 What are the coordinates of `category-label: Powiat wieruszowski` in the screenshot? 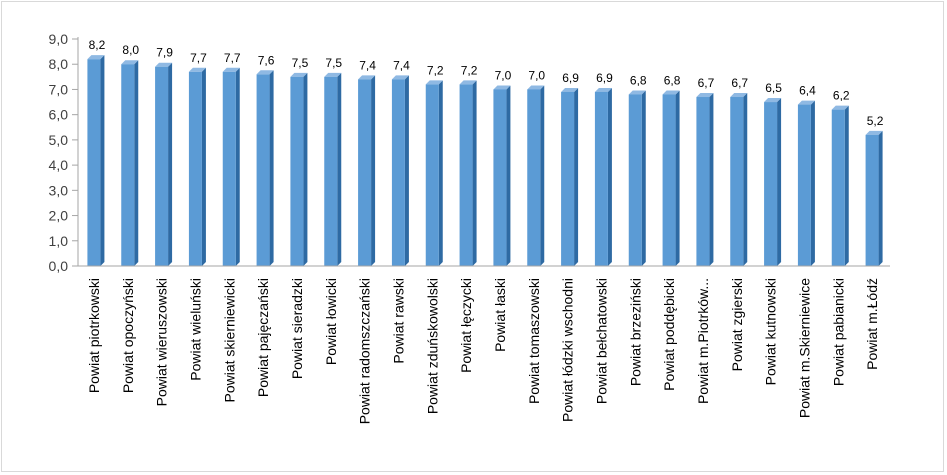 It's located at (162, 342).